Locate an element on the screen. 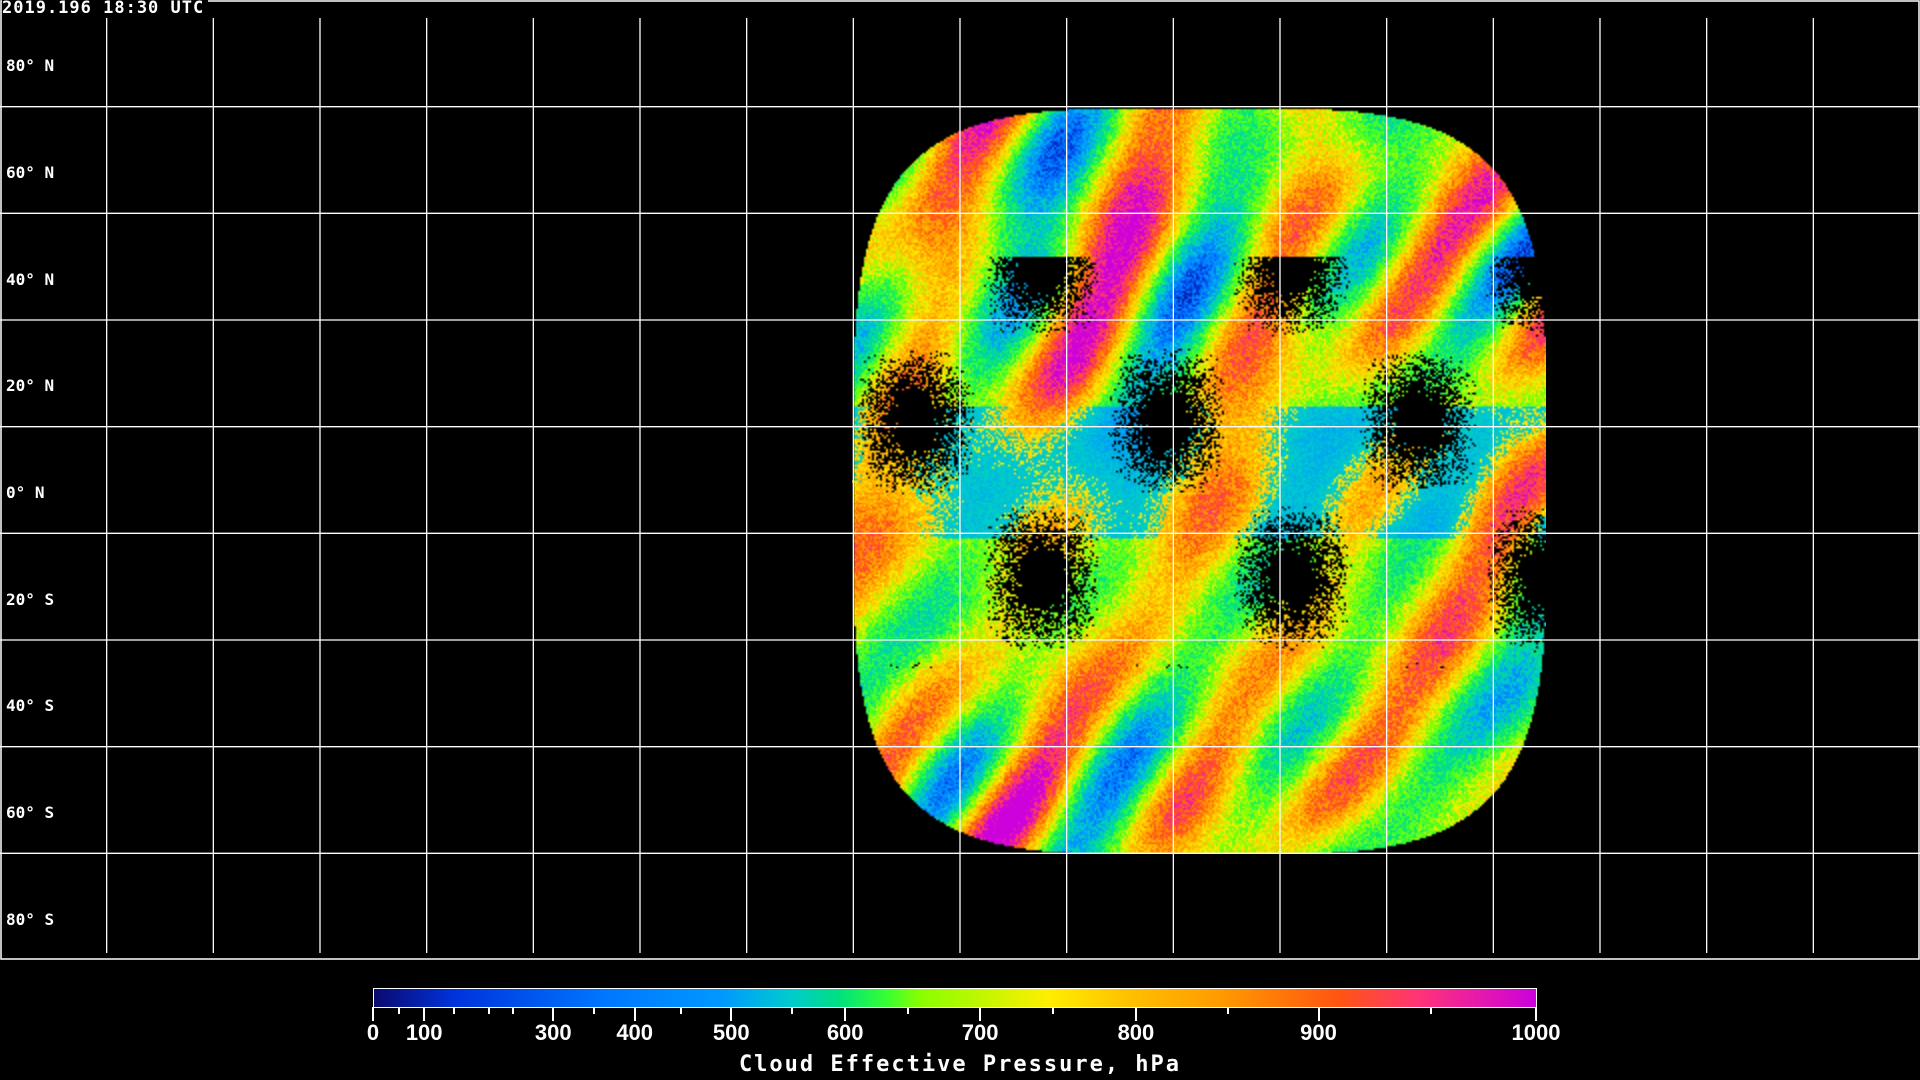  latitude-label: 80° N is located at coordinates (30, 66).